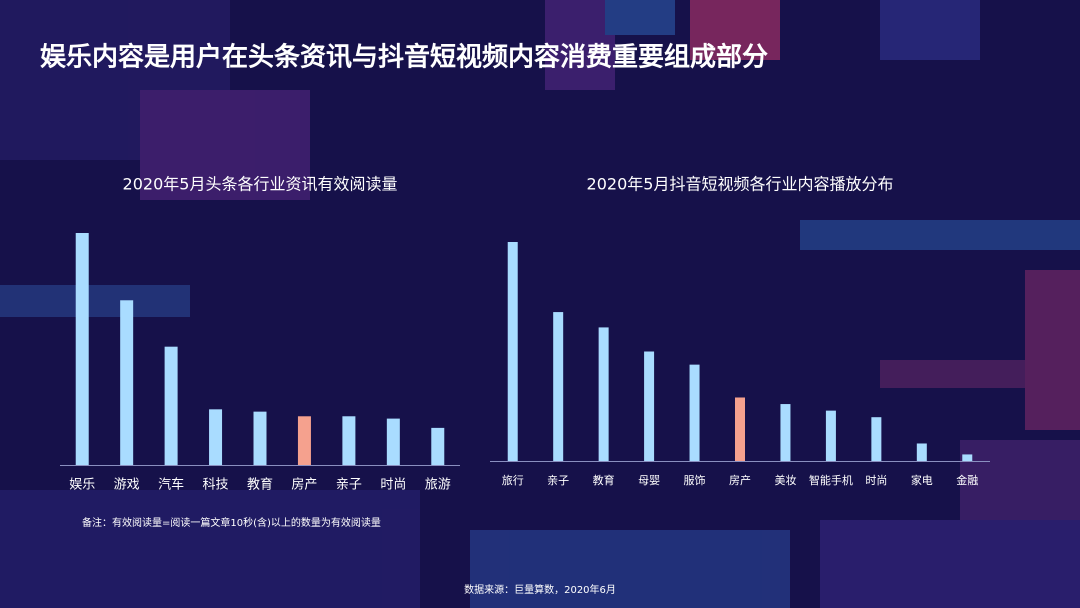 The image size is (1080, 608). I want to click on chart-title: 2020年5月头条各行业资讯有效阅读量, so click(260, 184).